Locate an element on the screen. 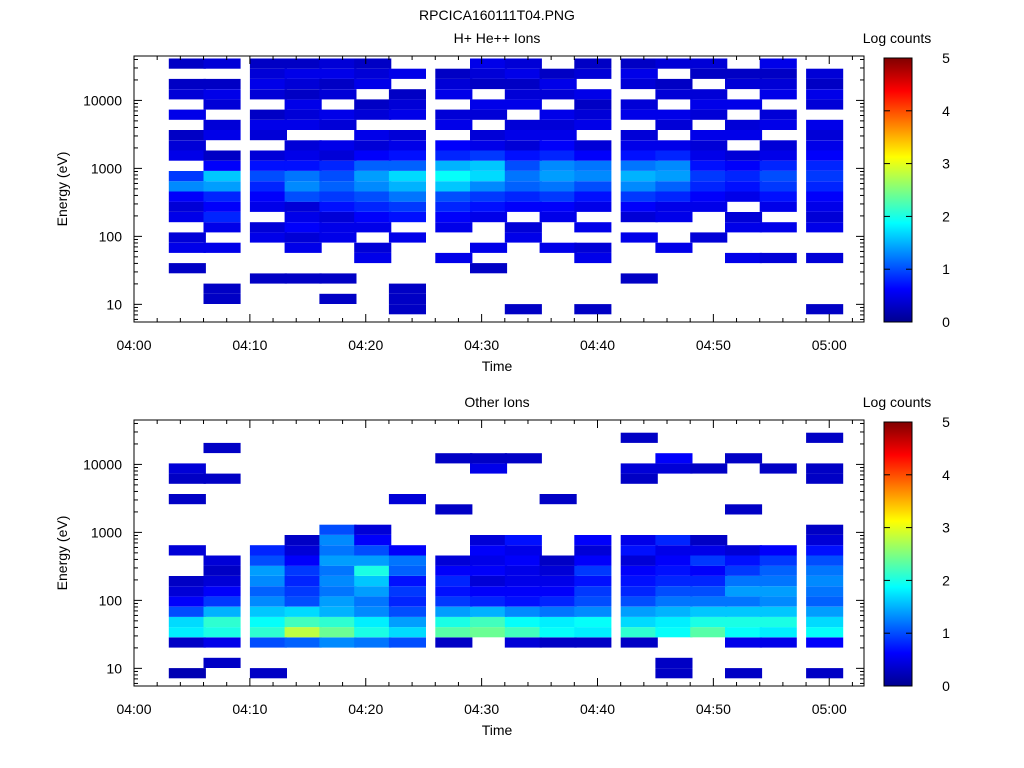  colorbar-tick-label: 4 is located at coordinates (946, 475).